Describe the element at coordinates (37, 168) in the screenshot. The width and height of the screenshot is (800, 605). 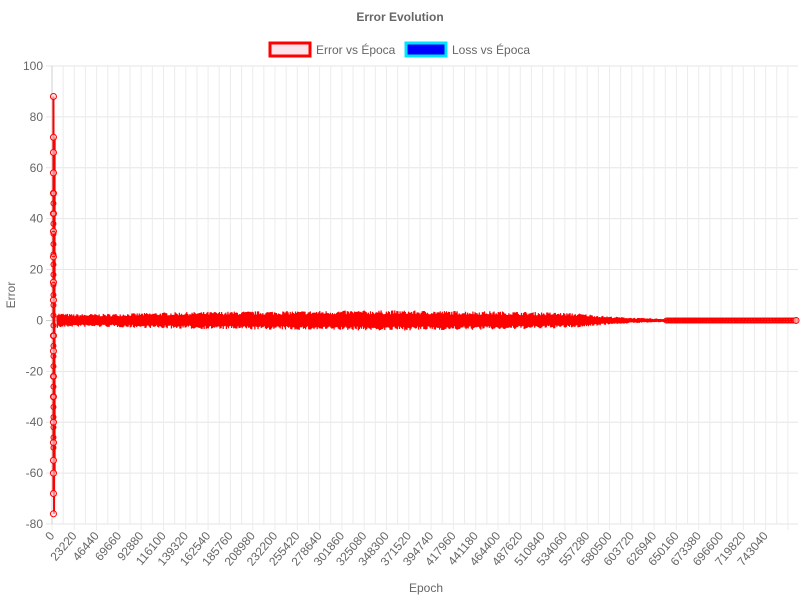
I see `y-tick-label: 60` at that location.